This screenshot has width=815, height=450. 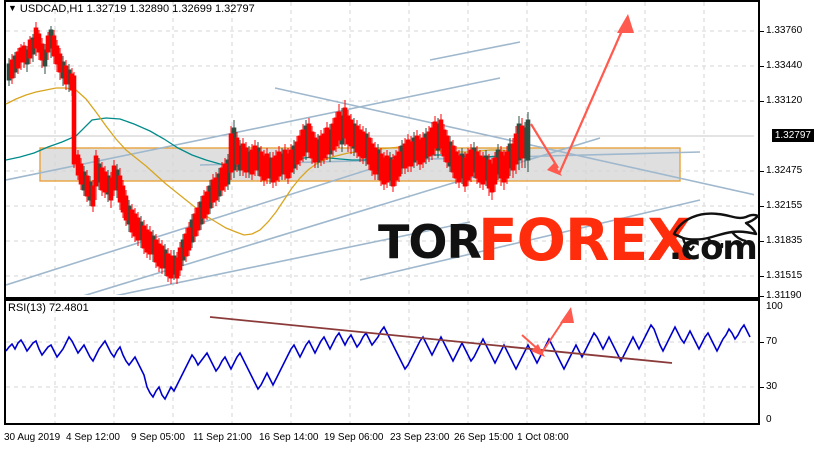 What do you see at coordinates (48, 308) in the screenshot?
I see `rsi-header: RSI(13) 72.4801` at bounding box center [48, 308].